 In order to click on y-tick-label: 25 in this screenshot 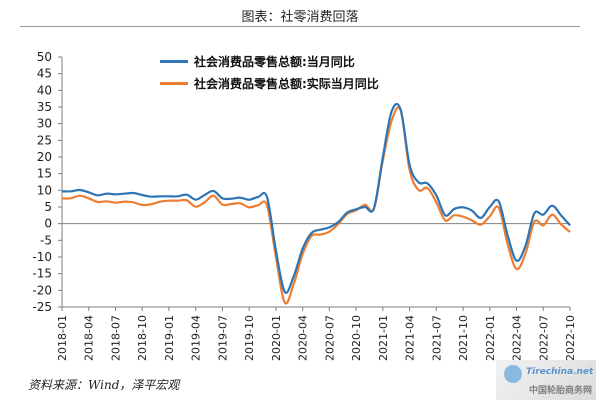, I will do `click(44, 140)`.